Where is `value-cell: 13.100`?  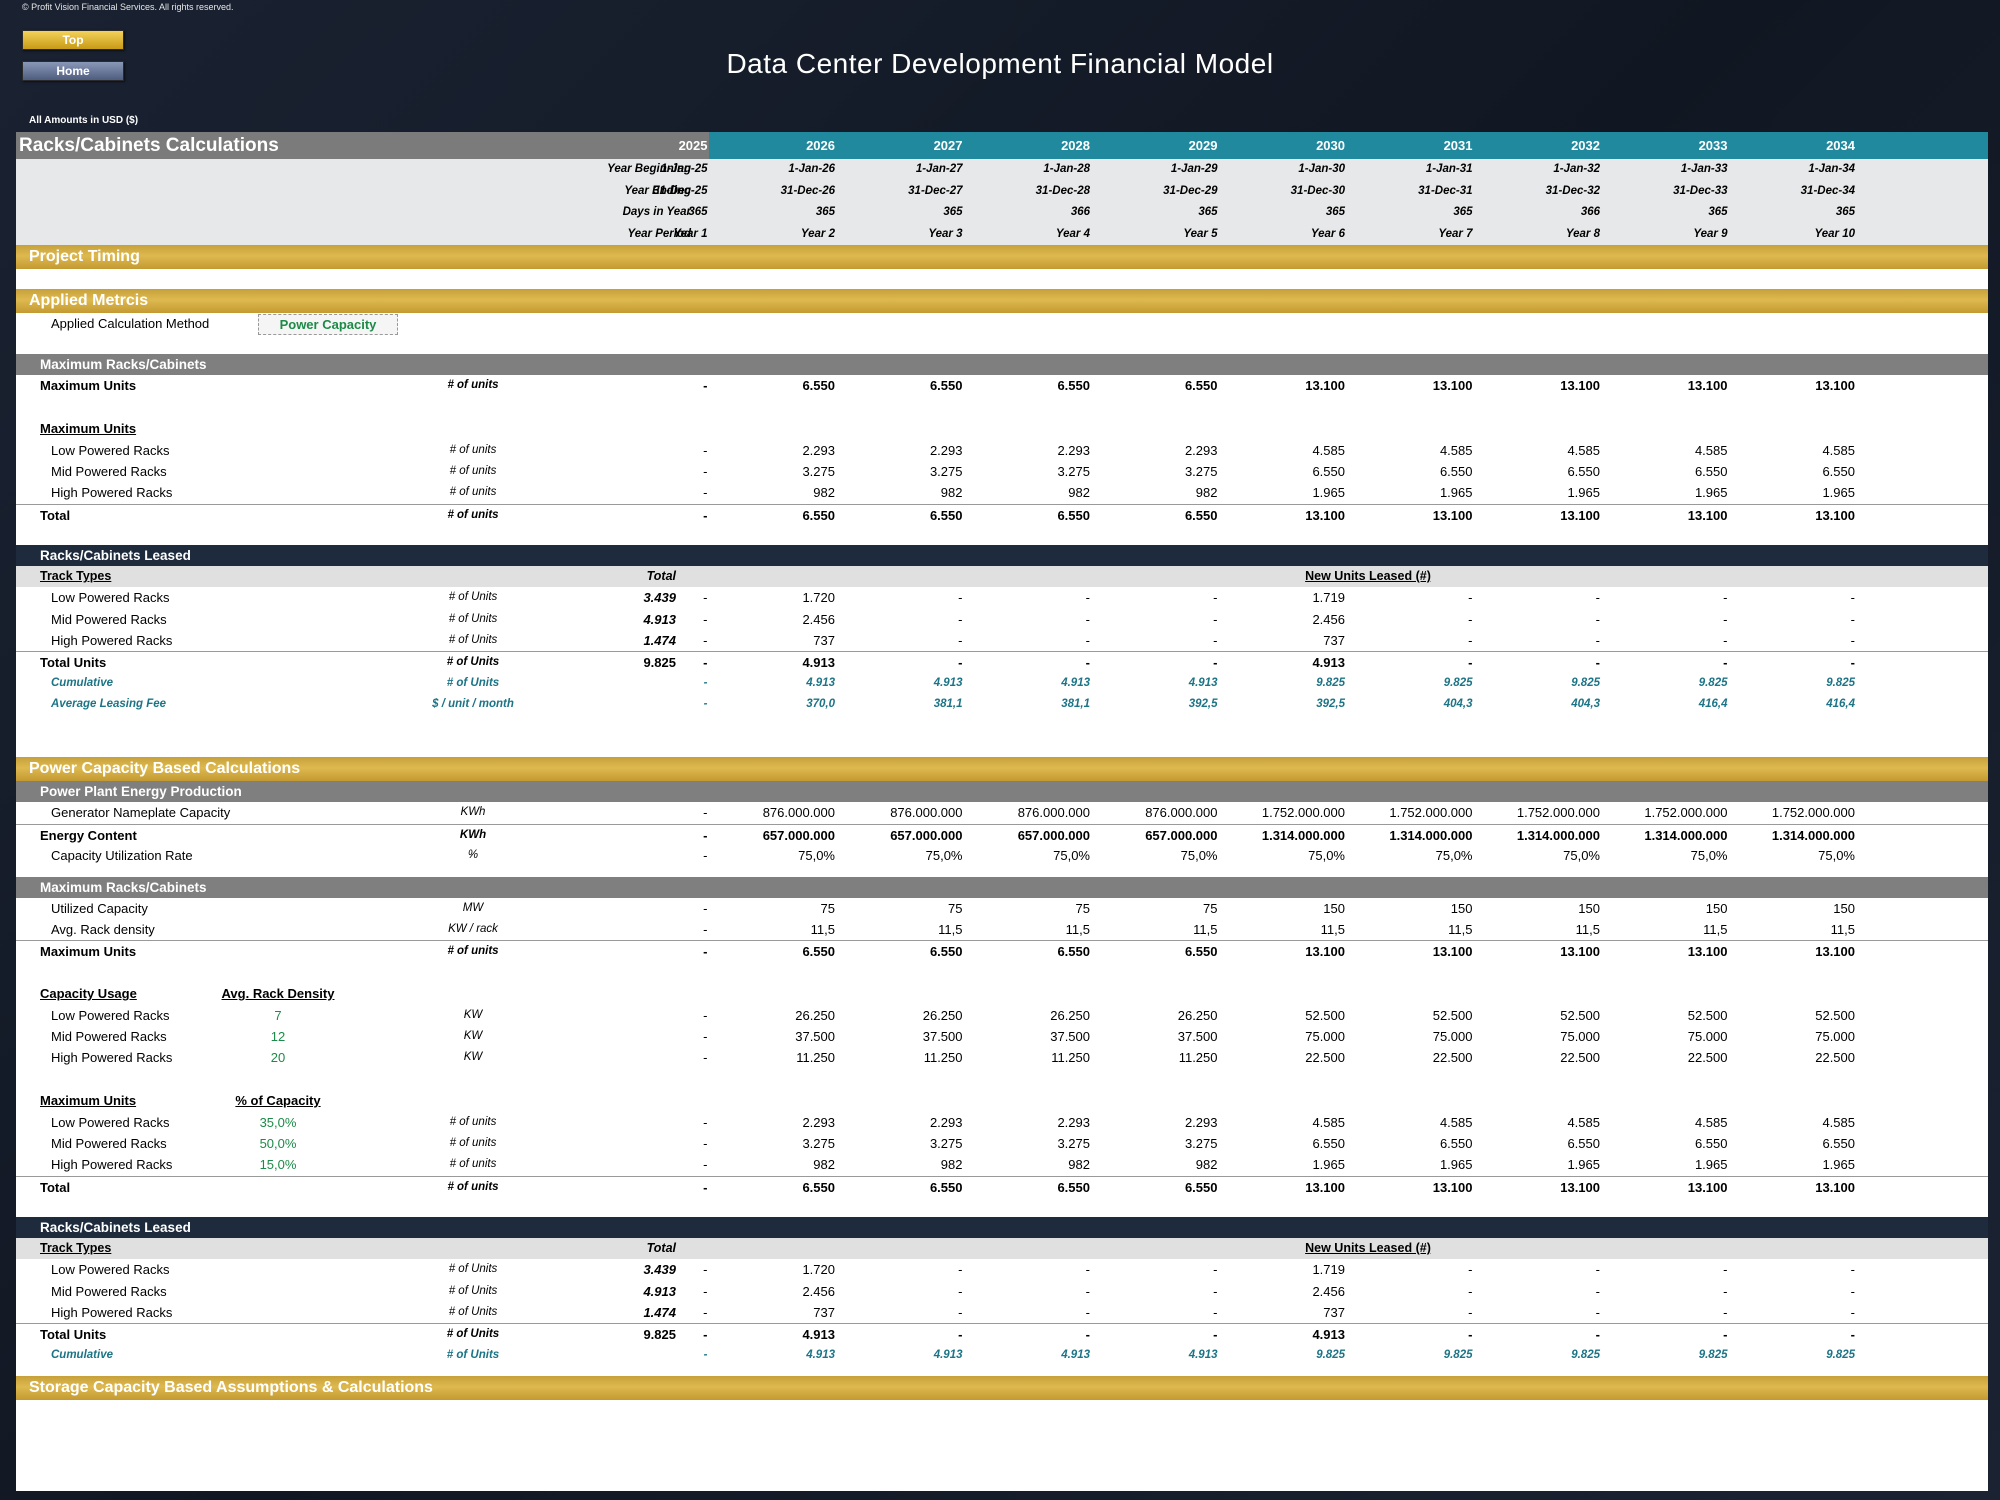 value-cell: 13.100 is located at coordinates (1325, 1187).